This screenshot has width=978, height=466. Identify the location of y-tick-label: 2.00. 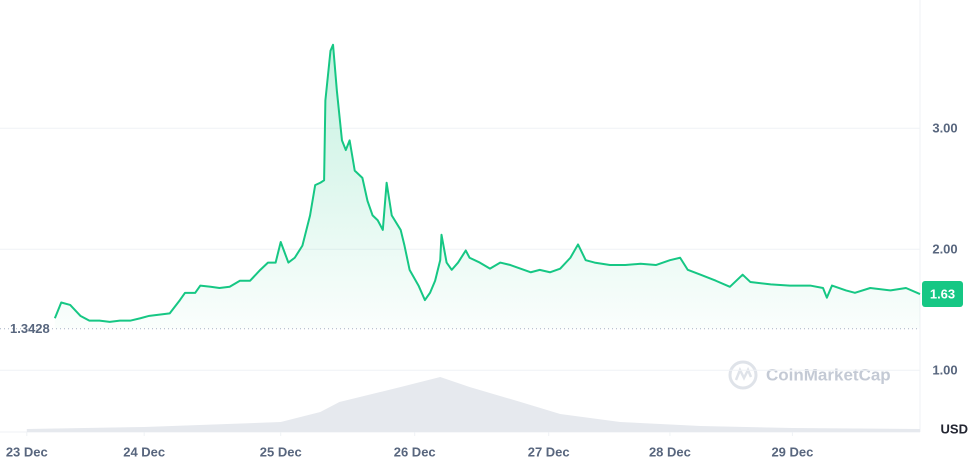
(944, 249).